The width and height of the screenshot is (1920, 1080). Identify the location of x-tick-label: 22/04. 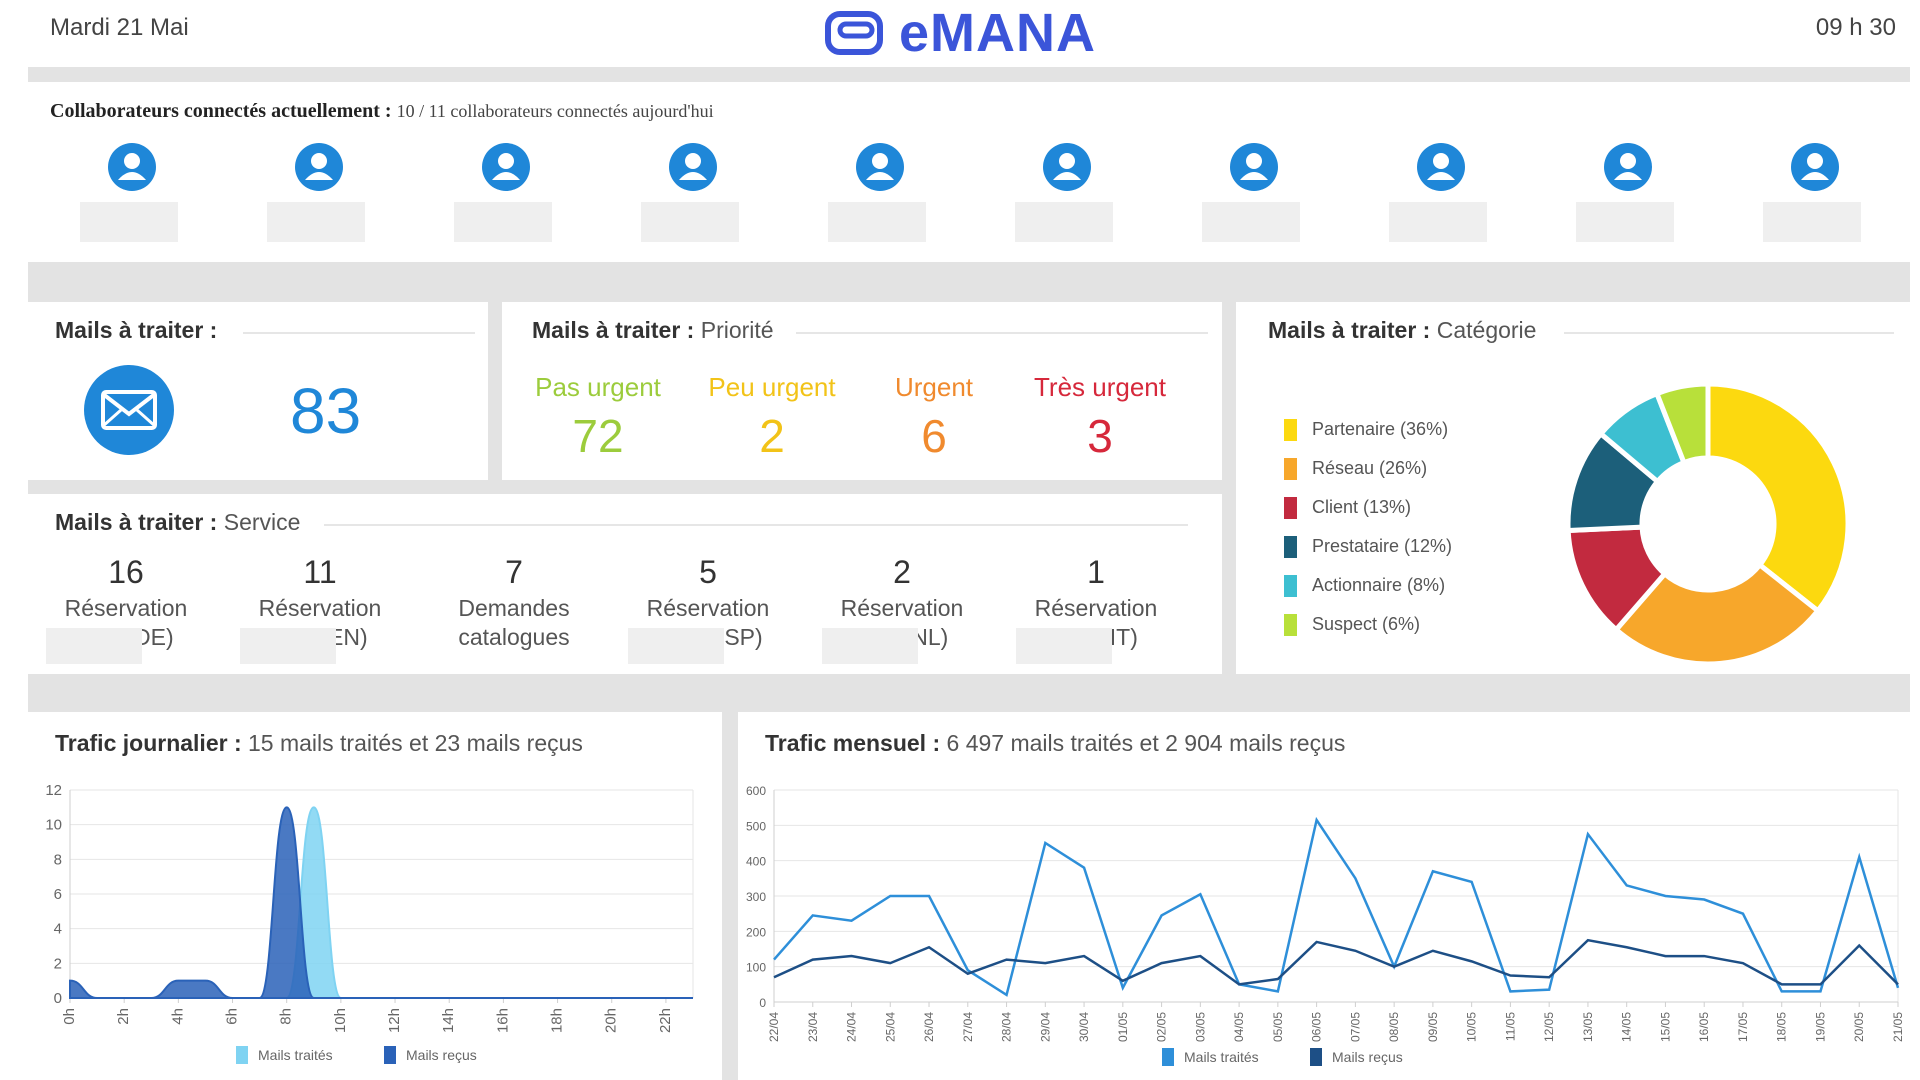
(774, 1027).